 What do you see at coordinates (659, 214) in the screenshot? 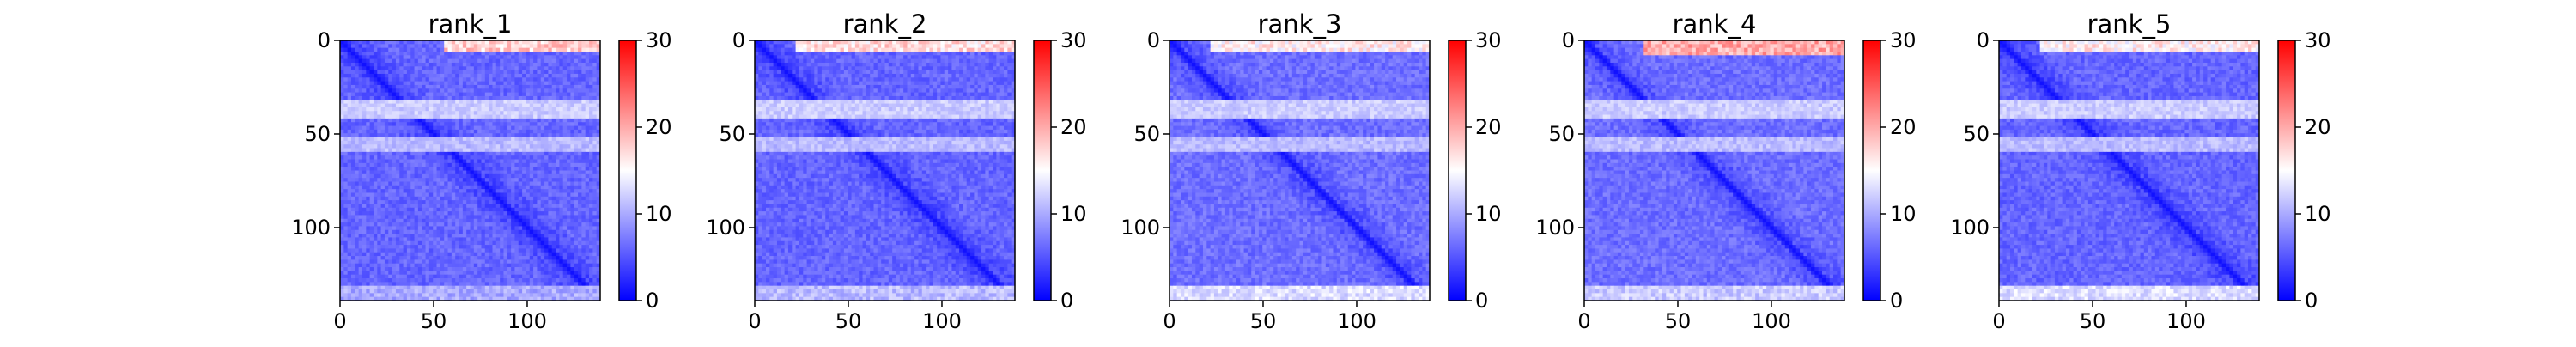
I see `colorbar-tick-label: 10` at bounding box center [659, 214].